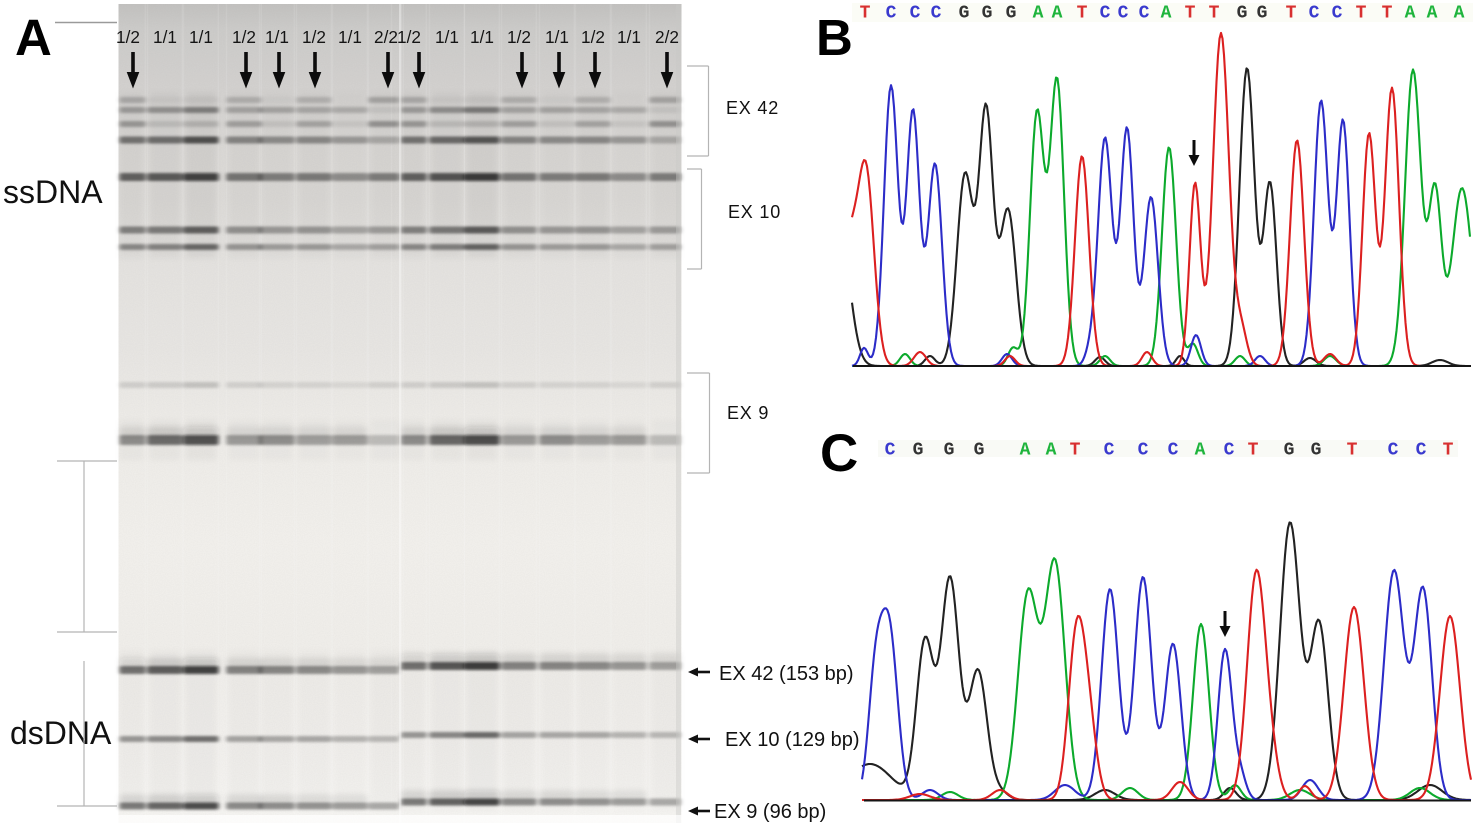 The width and height of the screenshot is (1473, 823). Describe the element at coordinates (53, 192) in the screenshot. I see `svg-text: ssDNA` at that location.